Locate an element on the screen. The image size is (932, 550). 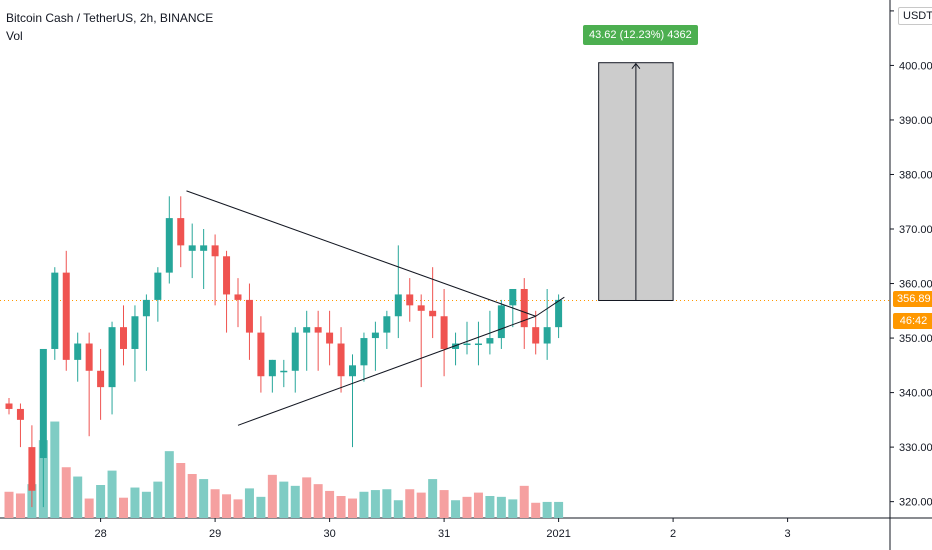
x-tick-label: 29 is located at coordinates (215, 534).